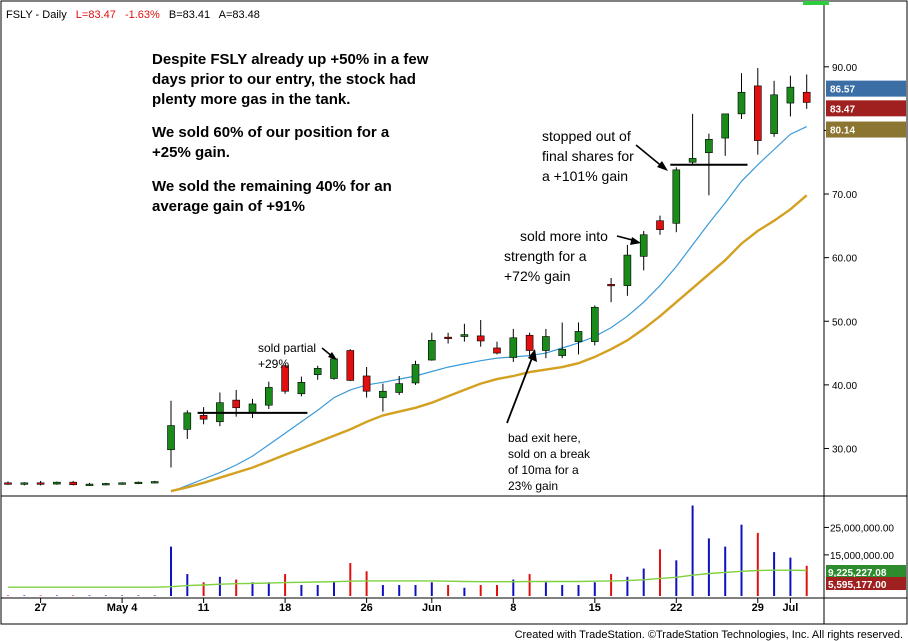 The image size is (908, 641). I want to click on header-symbol: FSLY - Daily, so click(36, 15).